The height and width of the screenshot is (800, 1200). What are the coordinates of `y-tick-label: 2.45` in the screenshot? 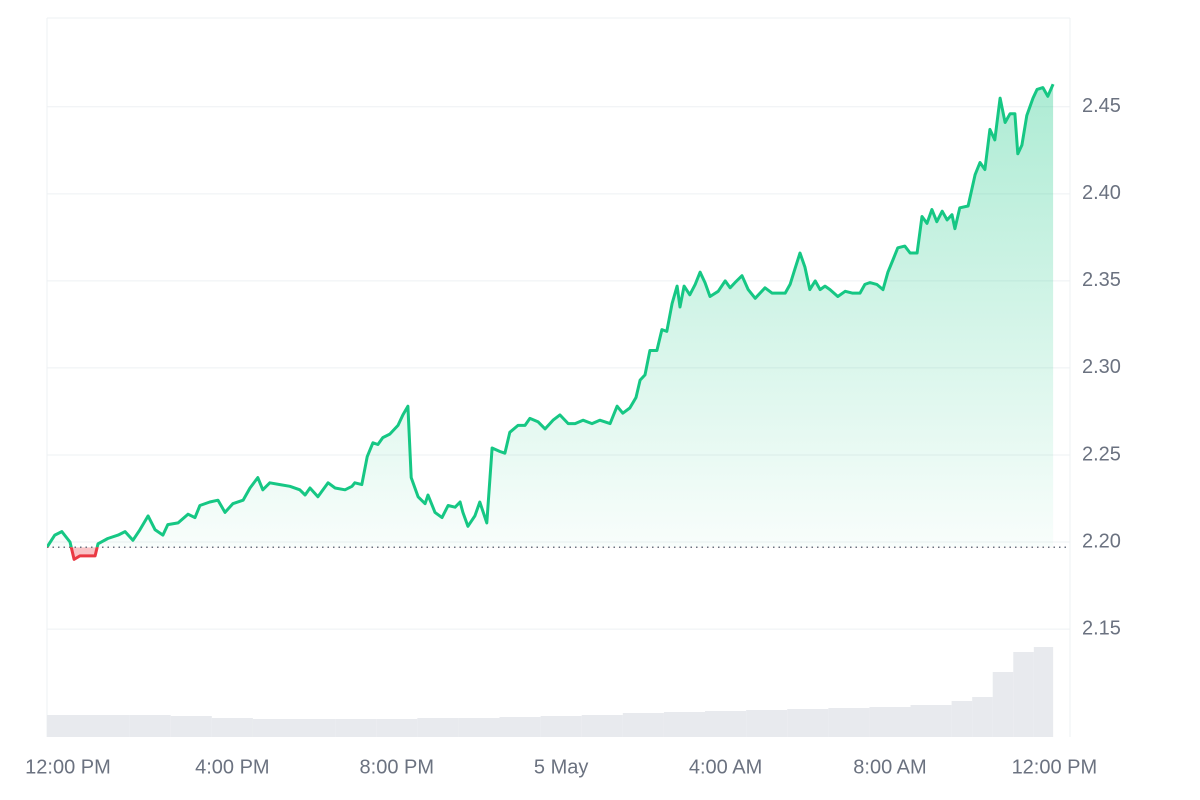 It's located at (1101, 106).